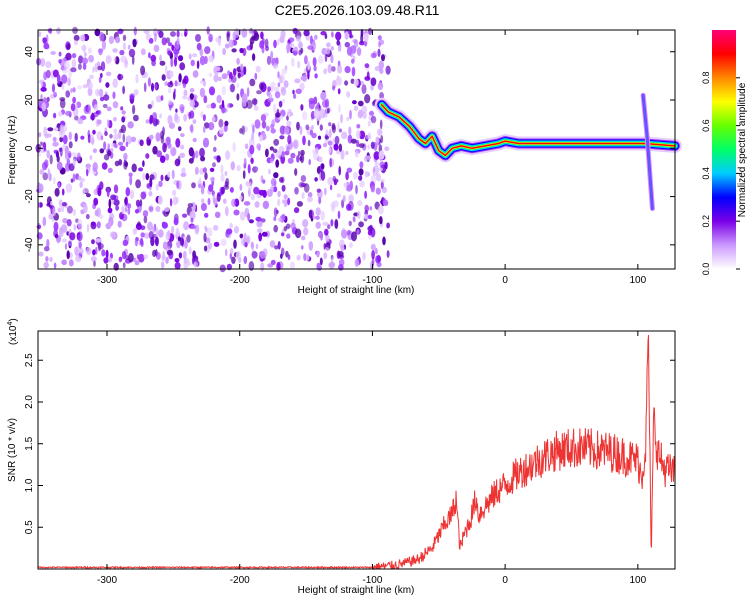  I want to click on x-tick-label: -200, so click(240, 580).